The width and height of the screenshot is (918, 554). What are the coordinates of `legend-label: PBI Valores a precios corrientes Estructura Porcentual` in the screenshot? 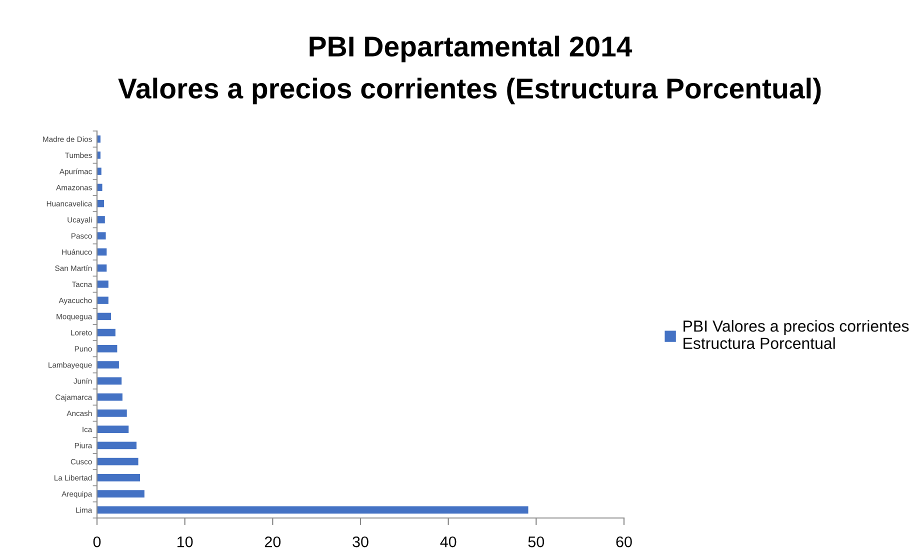 It's located at (796, 334).